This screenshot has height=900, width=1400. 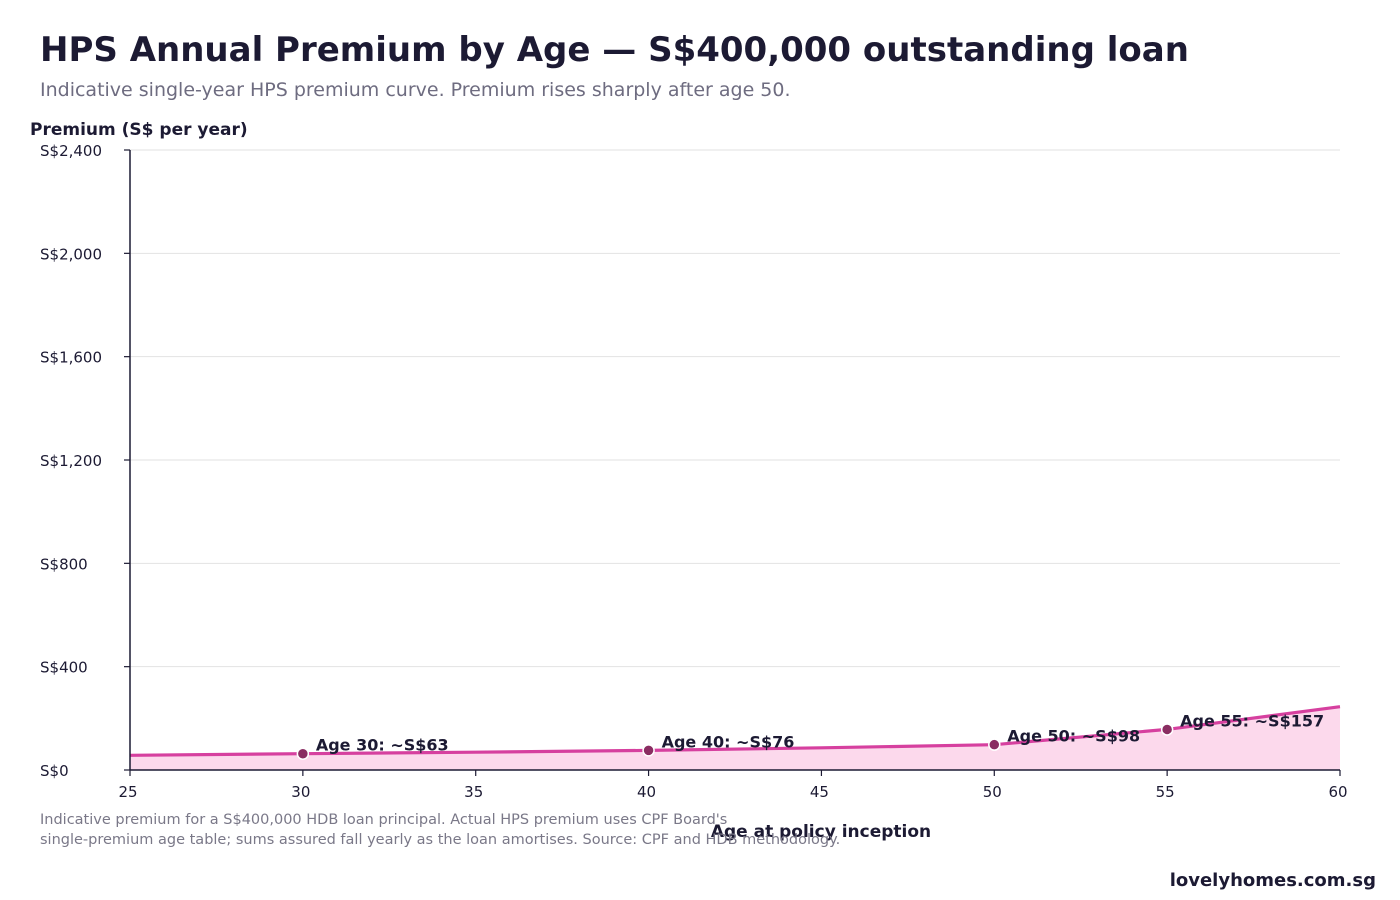 I want to click on y-tick-label: S$800, so click(x=64, y=564).